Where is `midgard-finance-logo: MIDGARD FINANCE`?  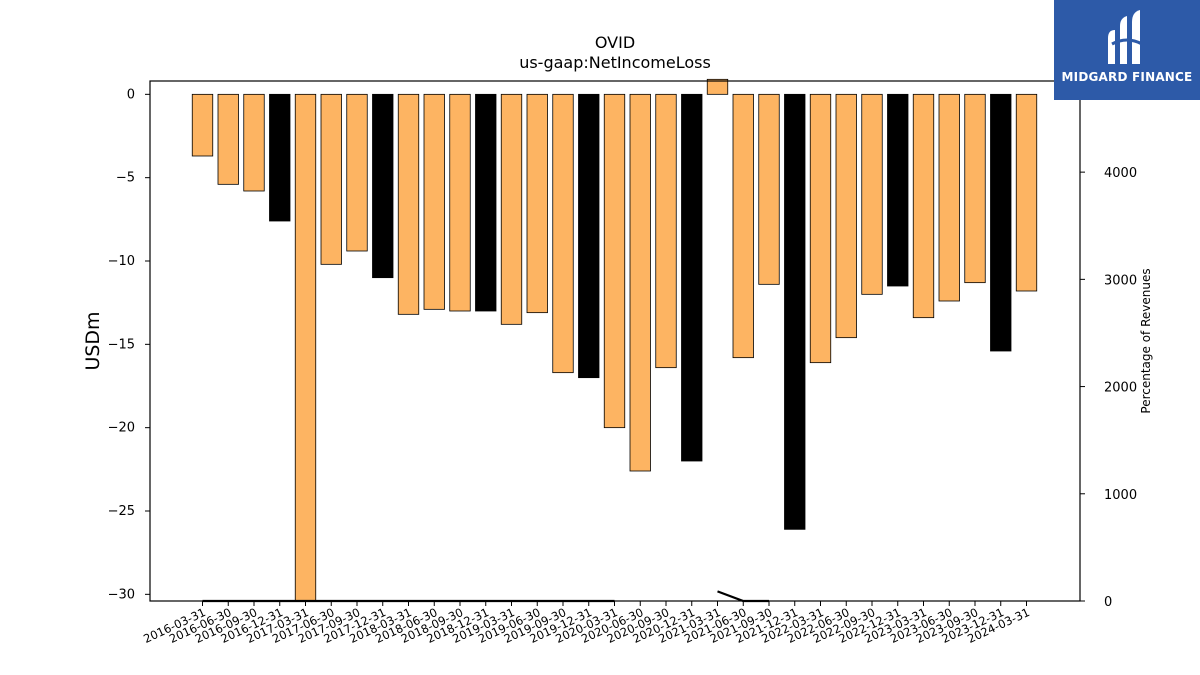 midgard-finance-logo: MIDGARD FINANCE is located at coordinates (1127, 50).